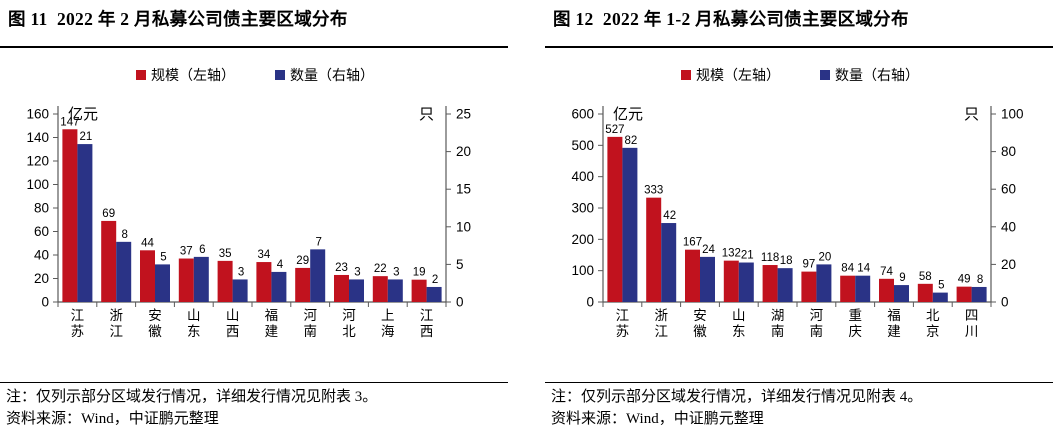 This screenshot has height=436, width=1055. Describe the element at coordinates (37, 161) in the screenshot. I see `y-axis-left-tick-label: 120` at that location.